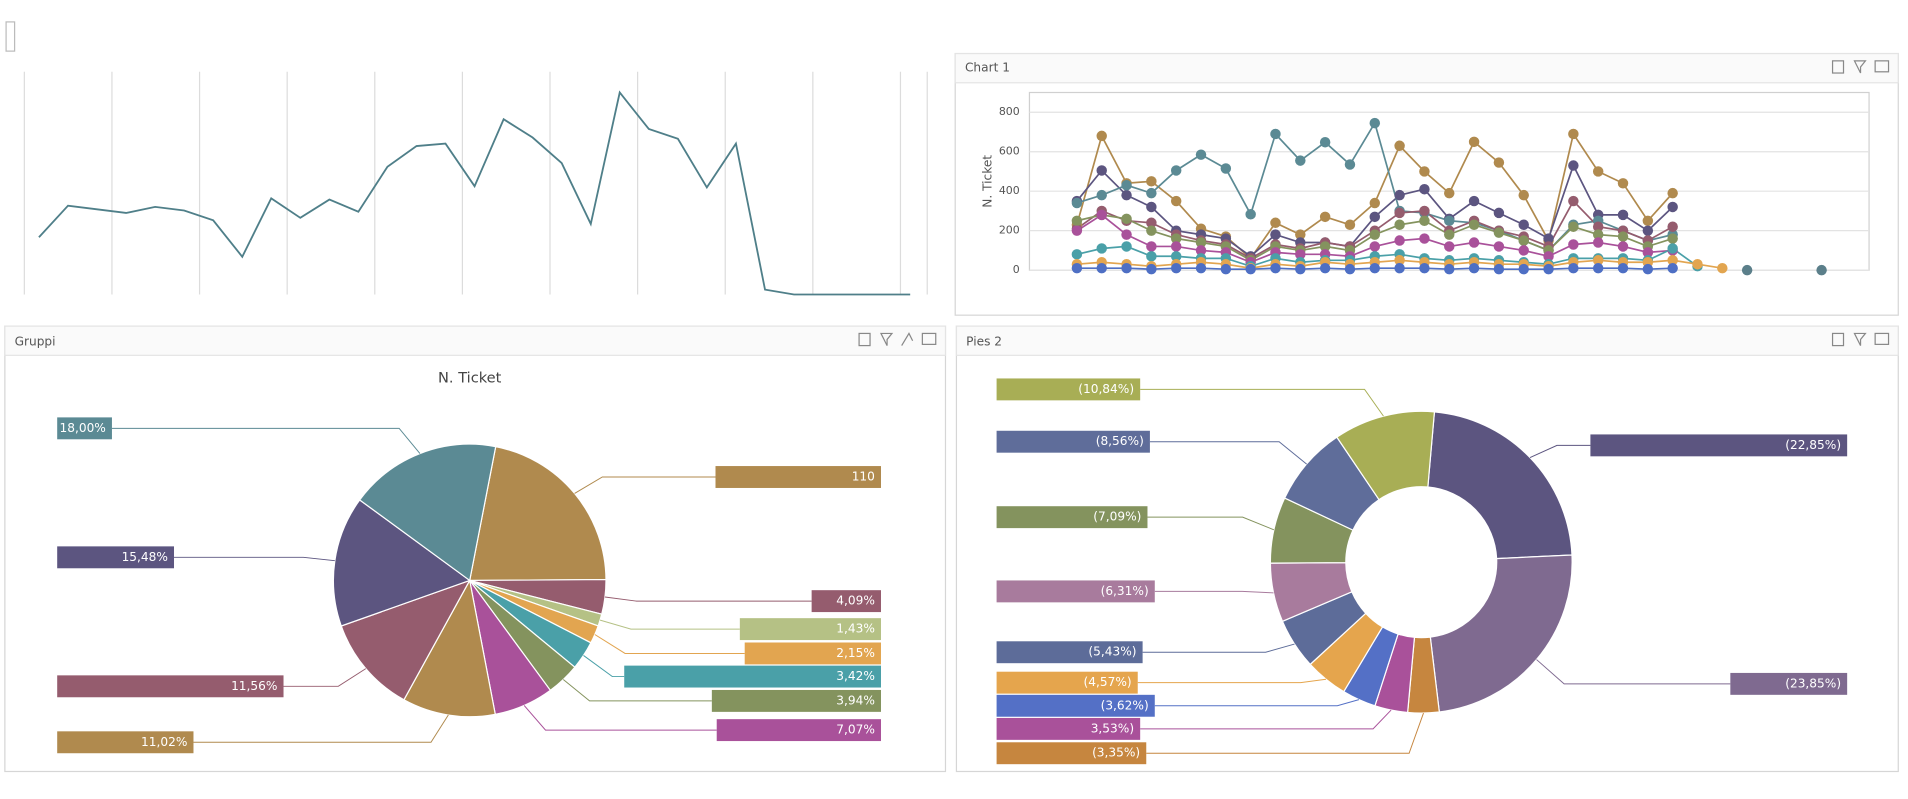  Describe the element at coordinates (254, 686) in the screenshot. I see `data-label: 11,56%` at that location.